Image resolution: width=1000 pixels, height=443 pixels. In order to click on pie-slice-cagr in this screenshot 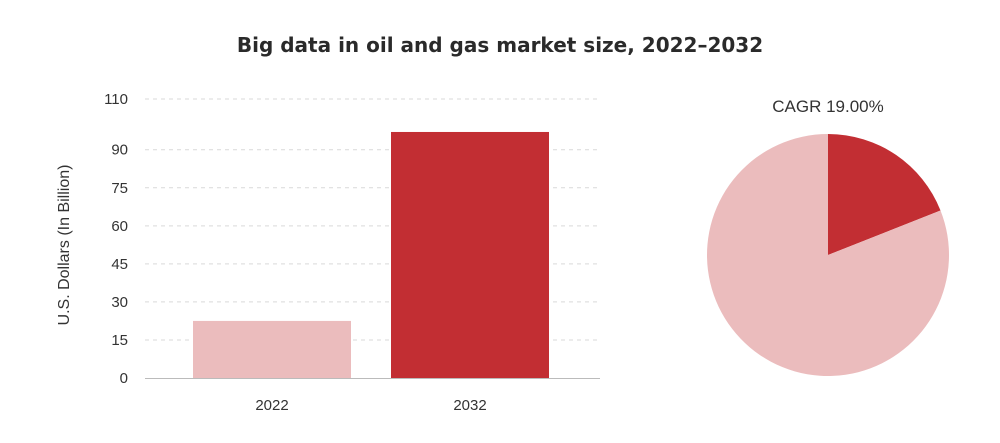, I will do `click(884, 194)`.